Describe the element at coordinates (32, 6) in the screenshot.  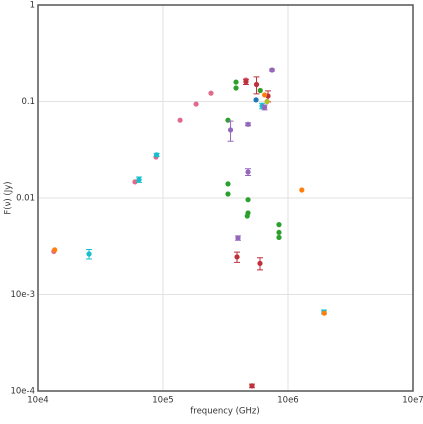
I see `y-tick-label: 1` at that location.